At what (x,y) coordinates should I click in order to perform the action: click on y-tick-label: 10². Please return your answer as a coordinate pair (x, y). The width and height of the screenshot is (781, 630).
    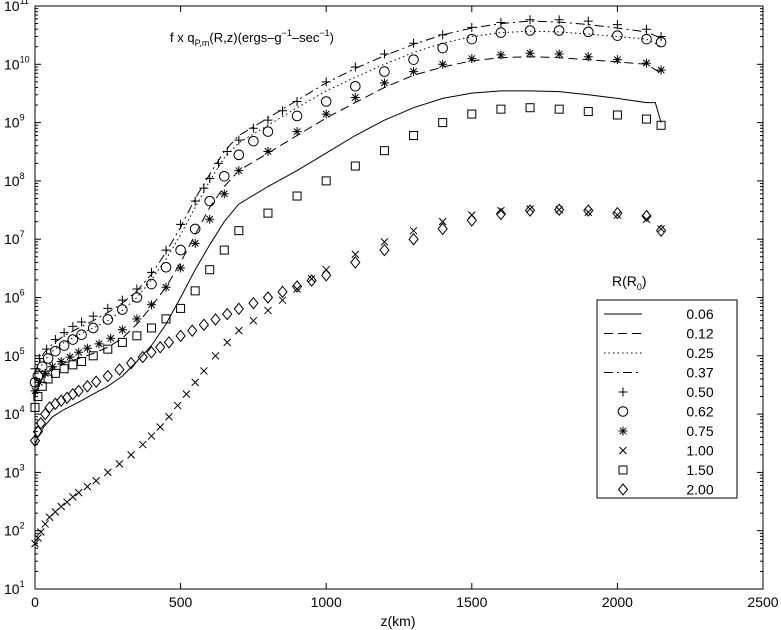
    Looking at the image, I should click on (14, 530).